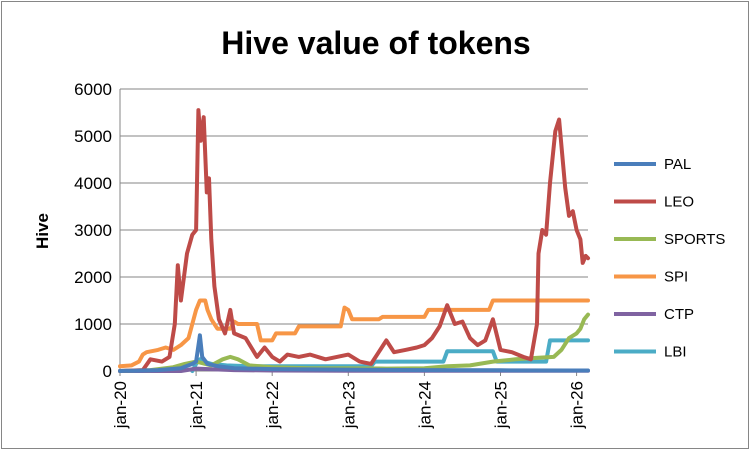 Image resolution: width=752 pixels, height=452 pixels. I want to click on y-tick-labels: 0 1000 2000 3000 4000 5000 6000, so click(93, 230).